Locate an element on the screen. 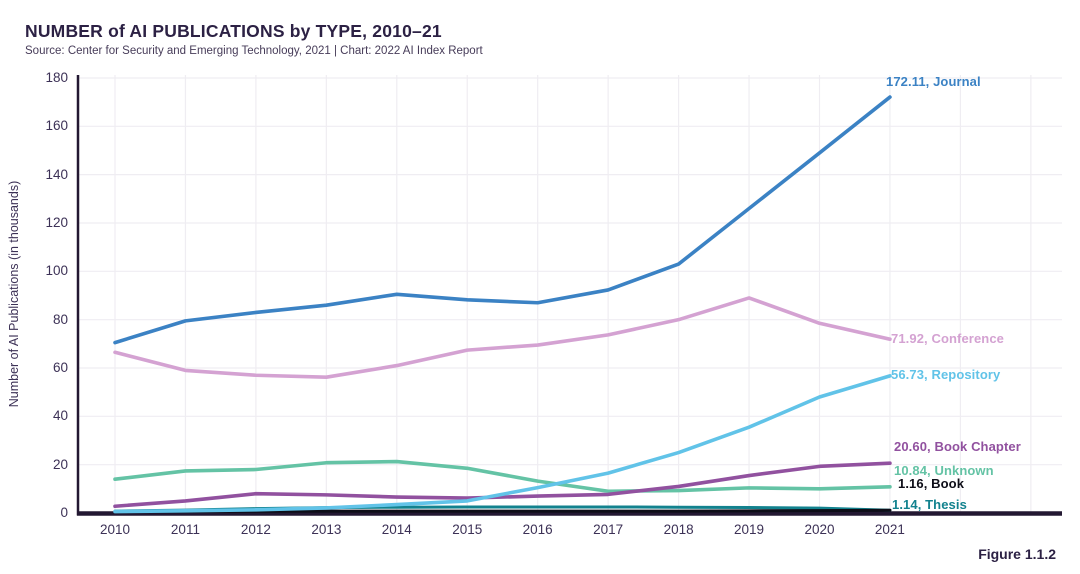 The height and width of the screenshot is (574, 1080). x-tick-label: 2019 is located at coordinates (749, 529).